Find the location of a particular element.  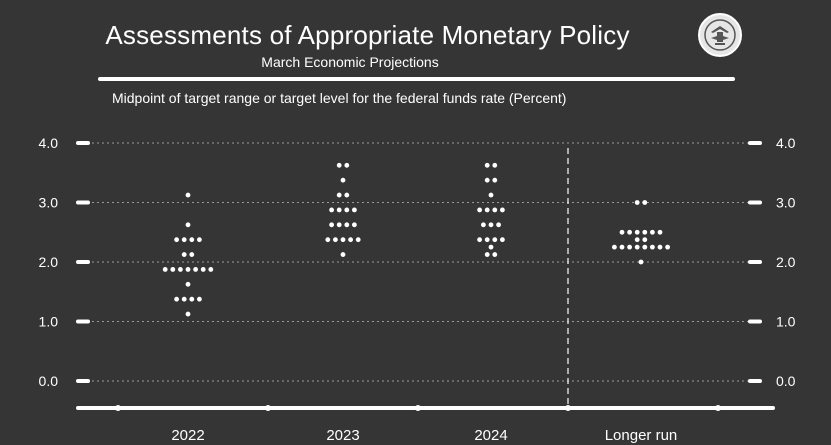

x-tick-label: Longer run is located at coordinates (641, 435).